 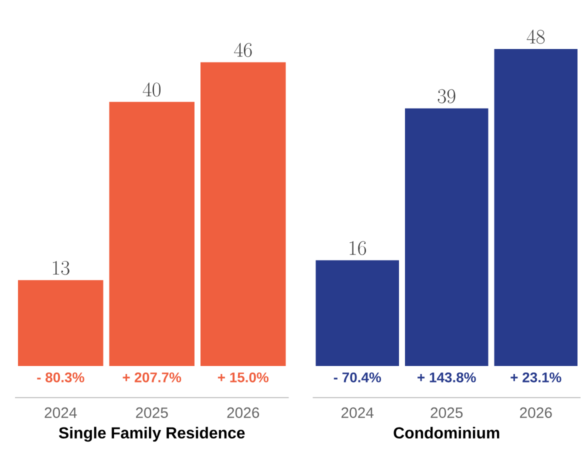 I want to click on annotation: + 207.7%, so click(x=152, y=377).